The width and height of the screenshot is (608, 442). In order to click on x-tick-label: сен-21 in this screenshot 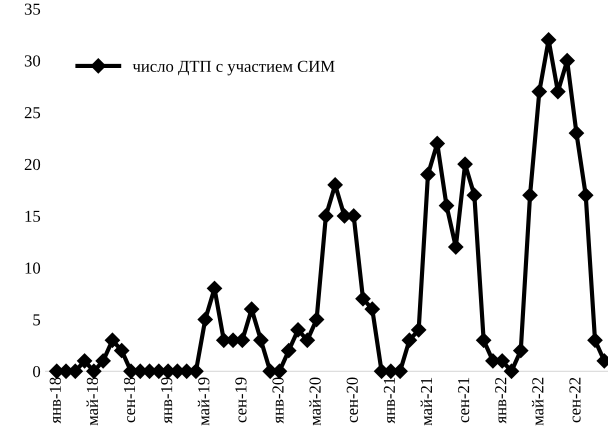, I will do `click(464, 400)`.